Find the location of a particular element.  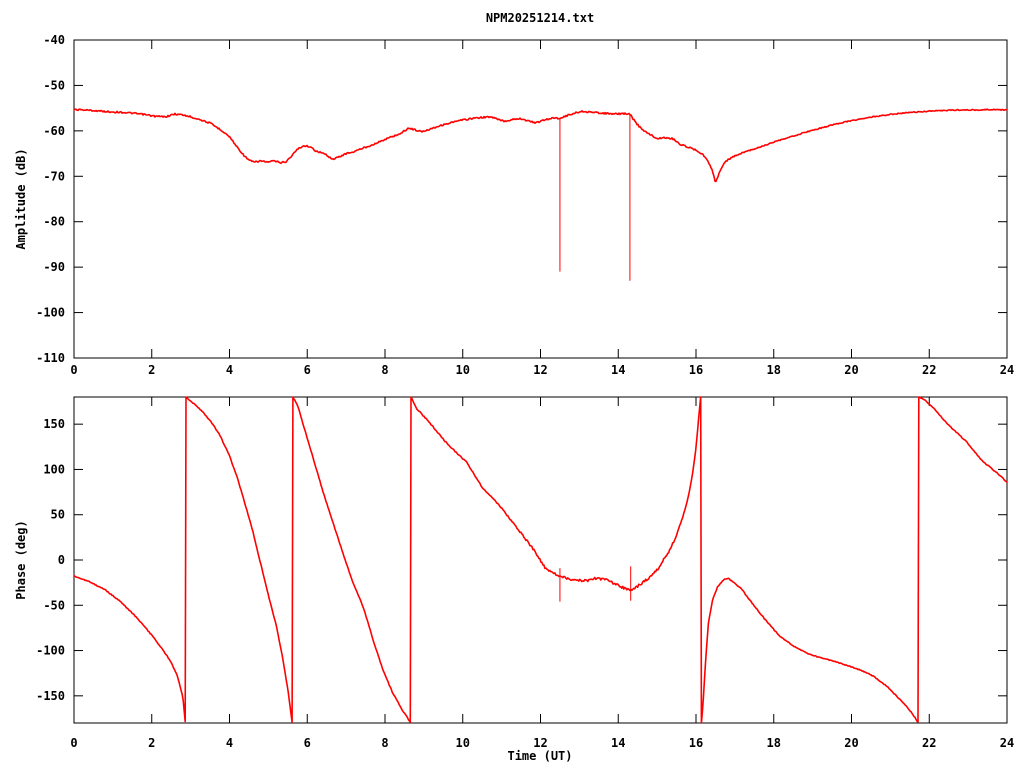

y-tick-label: 0 is located at coordinates (61, 560).